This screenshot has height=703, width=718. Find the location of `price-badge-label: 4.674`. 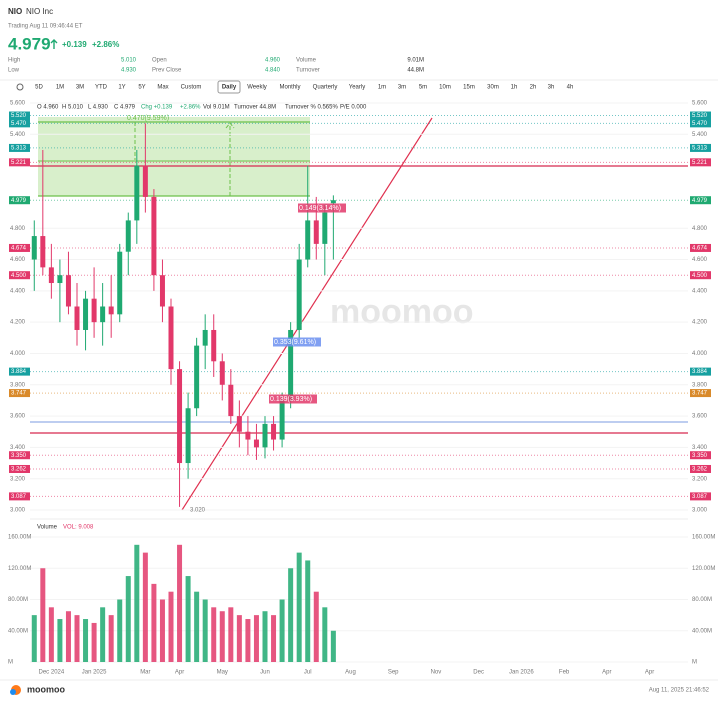

price-badge-label: 4.674 is located at coordinates (19, 249).